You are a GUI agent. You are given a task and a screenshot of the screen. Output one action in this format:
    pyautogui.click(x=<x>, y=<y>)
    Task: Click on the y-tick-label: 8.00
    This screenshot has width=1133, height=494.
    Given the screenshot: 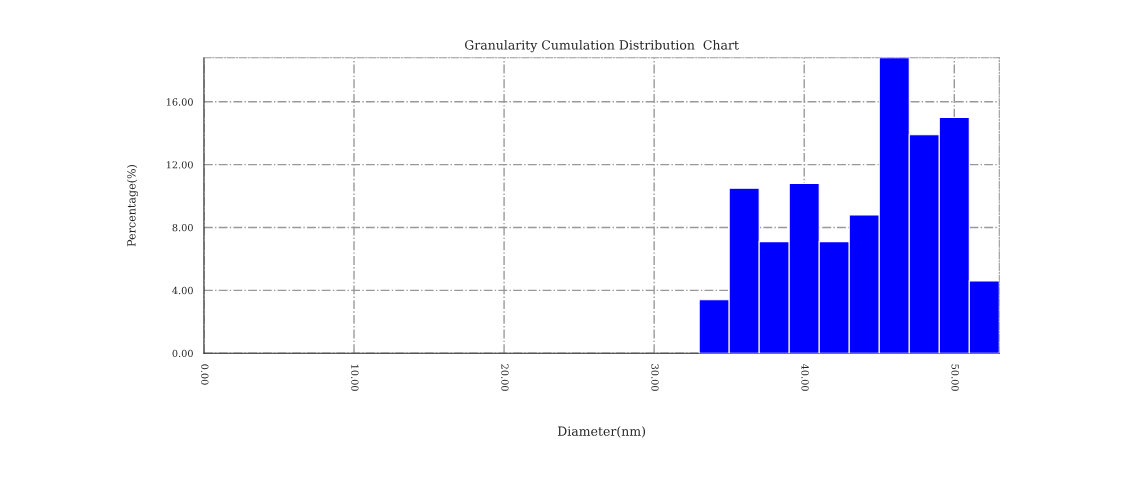 What is the action you would take?
    pyautogui.click(x=182, y=227)
    